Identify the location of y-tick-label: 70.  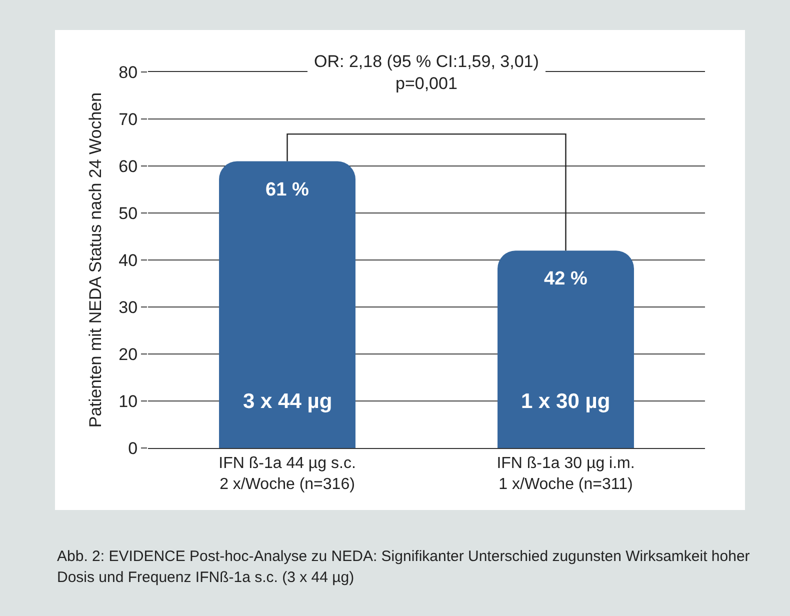
(128, 119).